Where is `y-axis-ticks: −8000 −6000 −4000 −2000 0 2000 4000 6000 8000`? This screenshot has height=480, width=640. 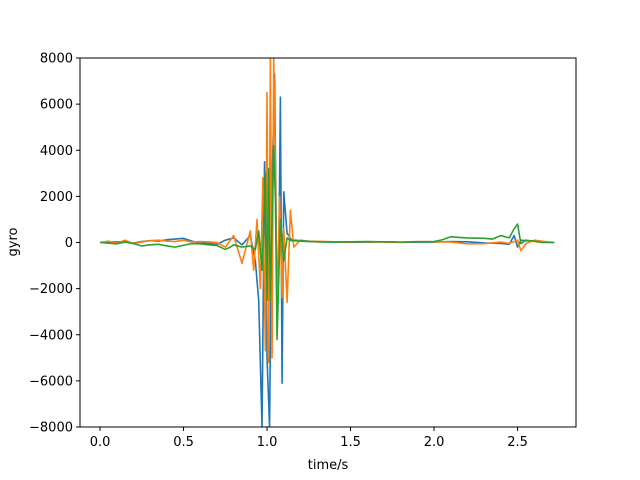 y-axis-ticks: −8000 −6000 −4000 −2000 0 2000 4000 6000 8000 is located at coordinates (54, 244).